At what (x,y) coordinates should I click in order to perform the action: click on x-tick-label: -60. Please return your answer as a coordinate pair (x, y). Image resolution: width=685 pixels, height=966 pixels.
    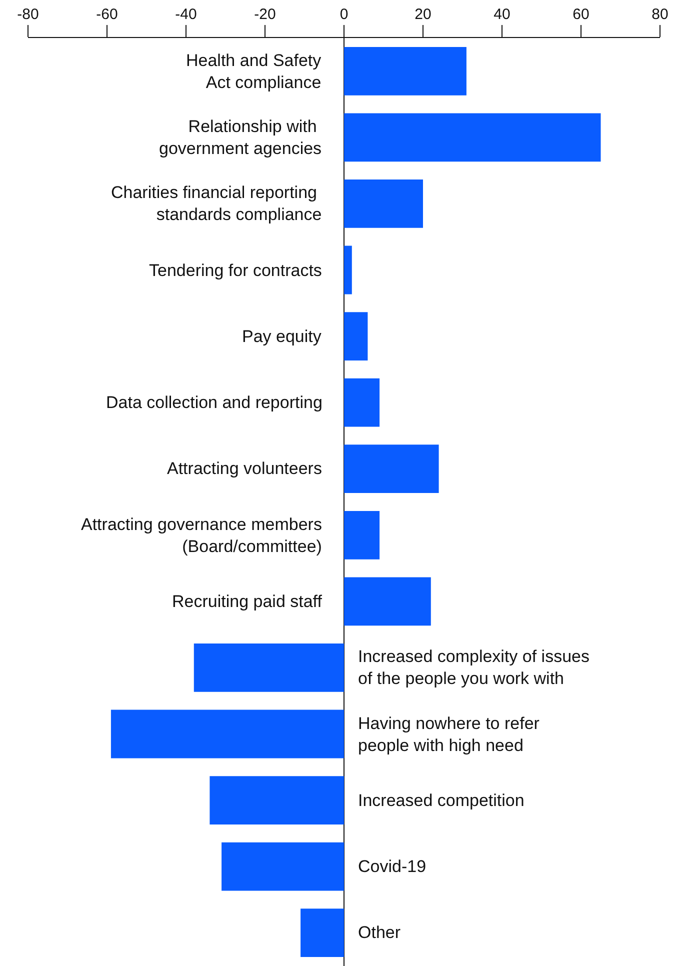
    Looking at the image, I should click on (107, 14).